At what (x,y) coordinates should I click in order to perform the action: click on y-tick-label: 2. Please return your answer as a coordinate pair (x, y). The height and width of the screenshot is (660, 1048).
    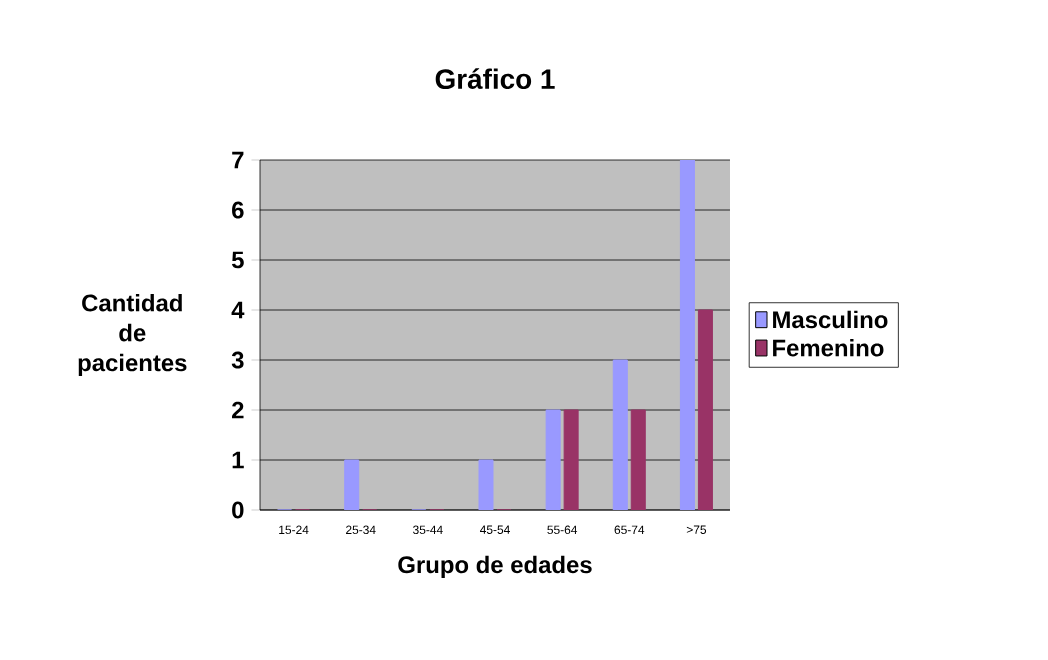
    Looking at the image, I should click on (238, 410).